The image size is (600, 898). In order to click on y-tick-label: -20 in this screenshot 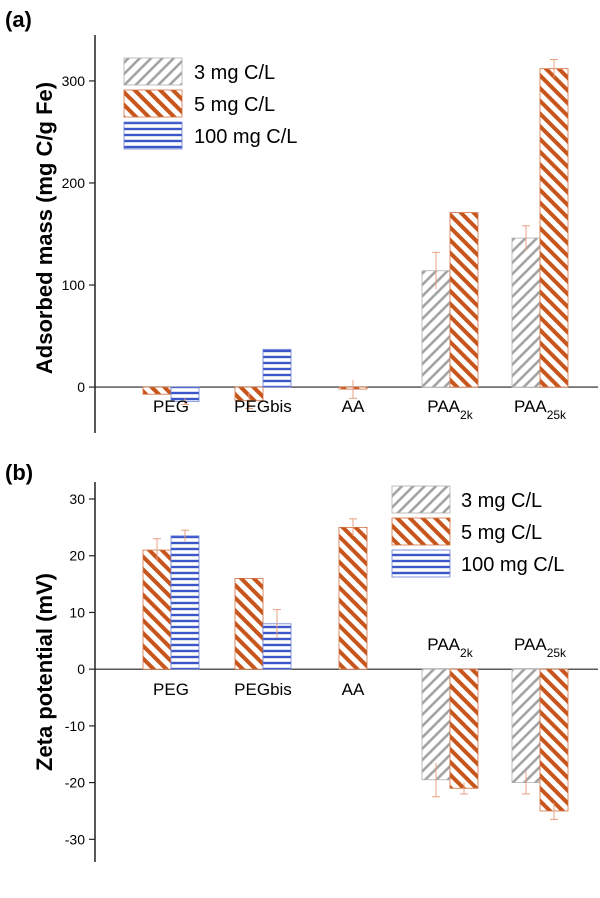, I will do `click(75, 783)`.